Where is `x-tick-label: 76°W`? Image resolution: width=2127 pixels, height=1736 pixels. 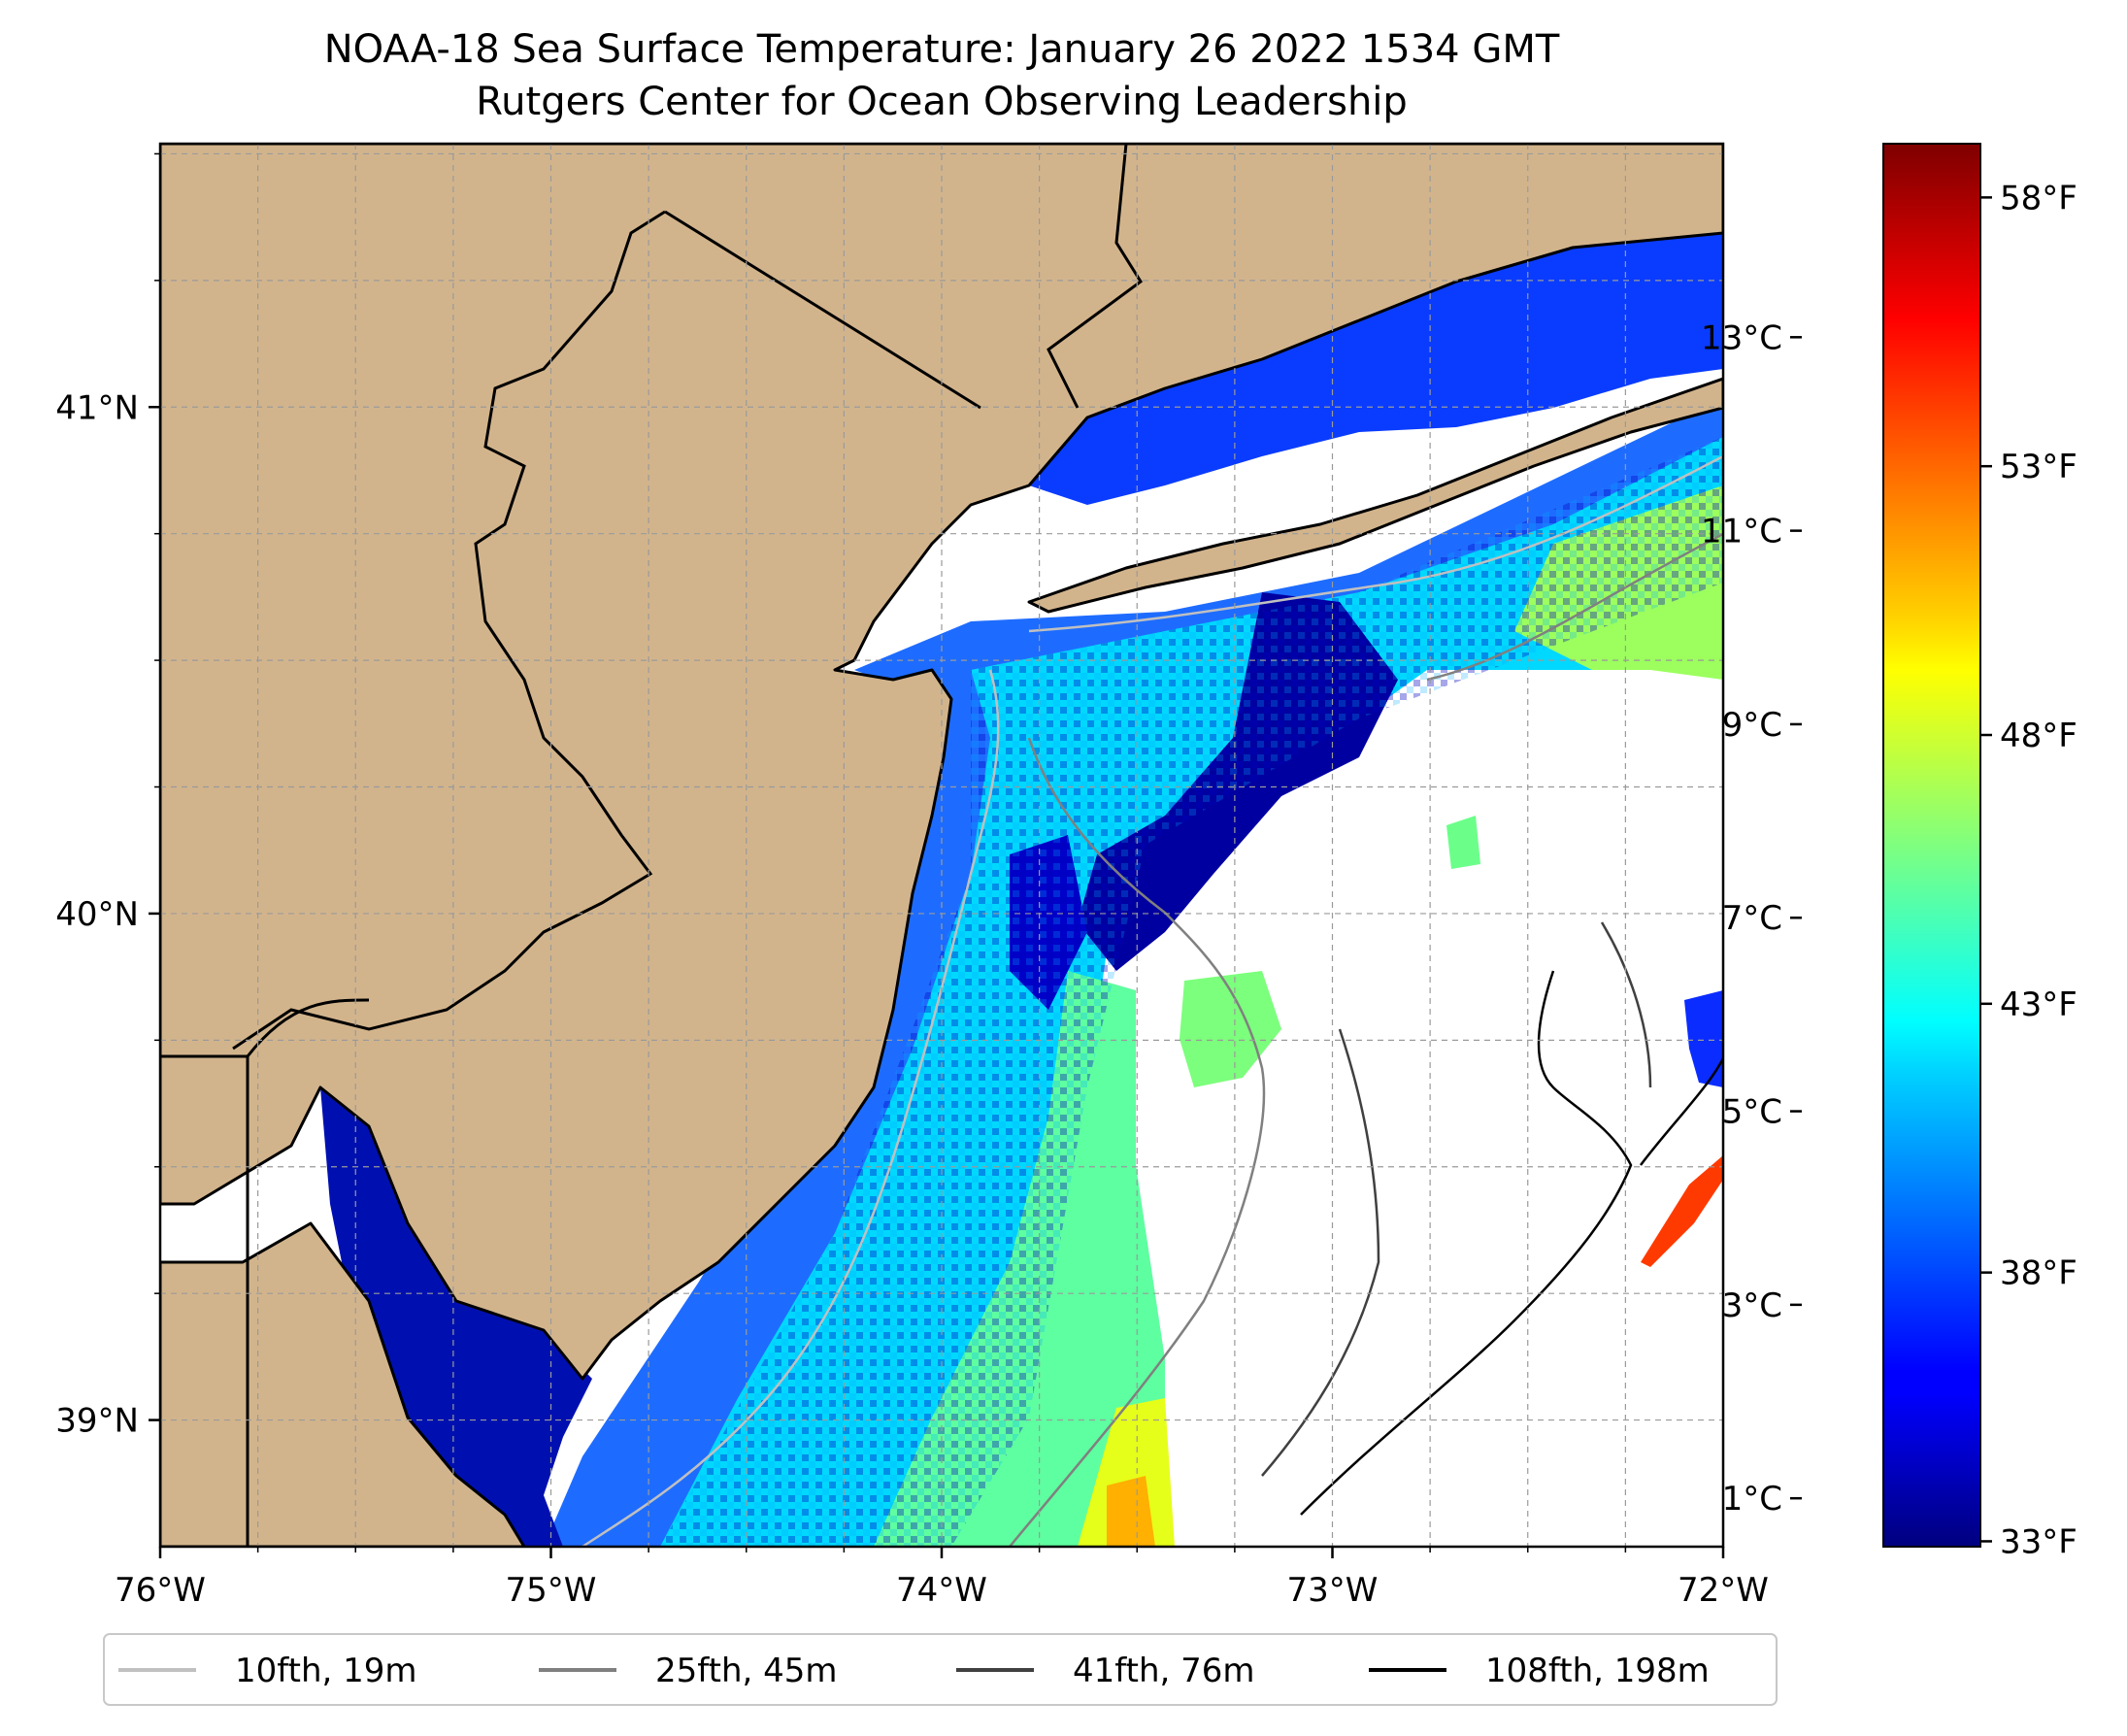
x-tick-label: 76°W is located at coordinates (160, 1591).